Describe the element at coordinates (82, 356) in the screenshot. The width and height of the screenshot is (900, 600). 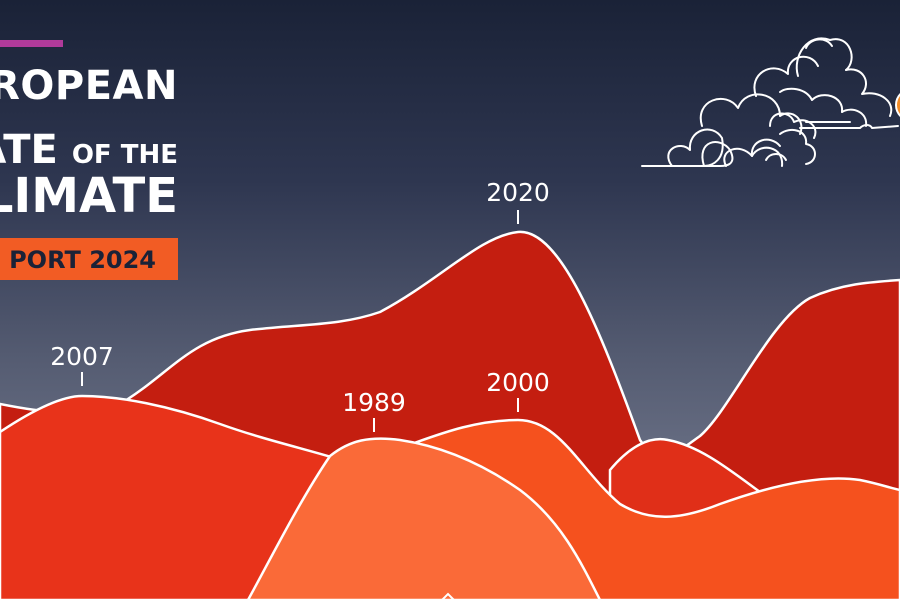
I see `year-label-2007: 2007` at that location.